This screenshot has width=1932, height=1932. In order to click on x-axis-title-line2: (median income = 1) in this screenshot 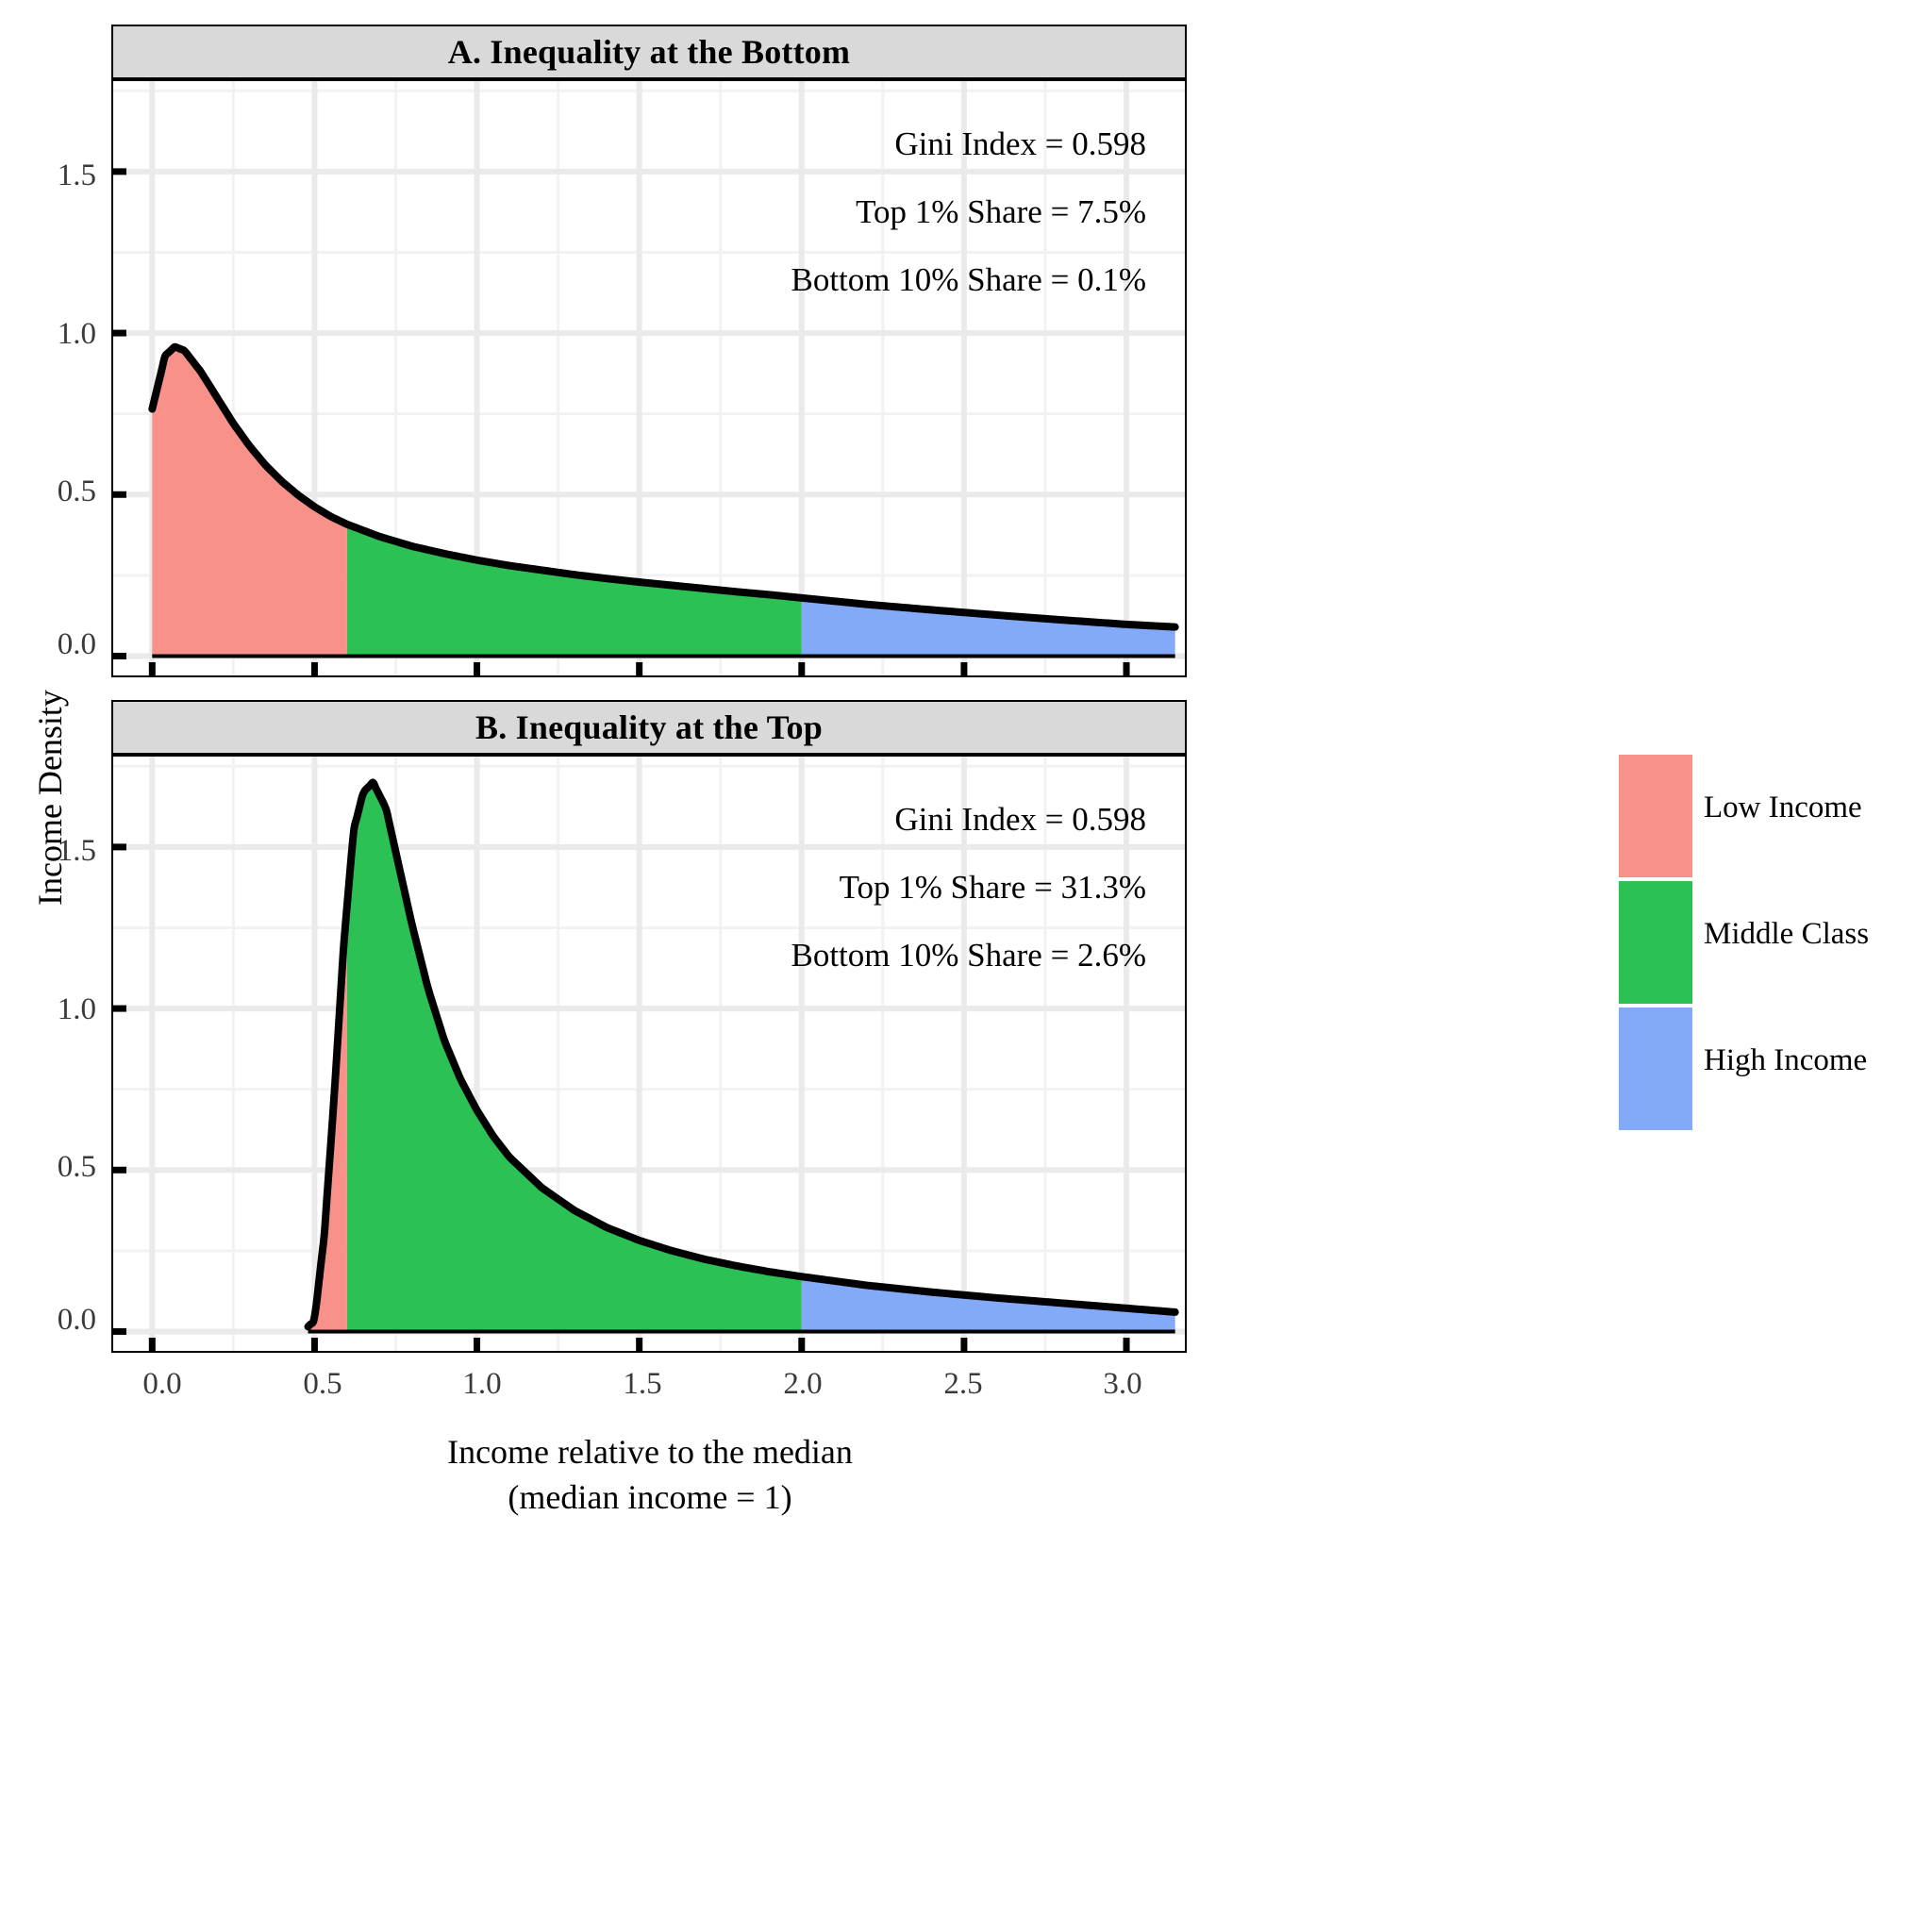, I will do `click(650, 1497)`.